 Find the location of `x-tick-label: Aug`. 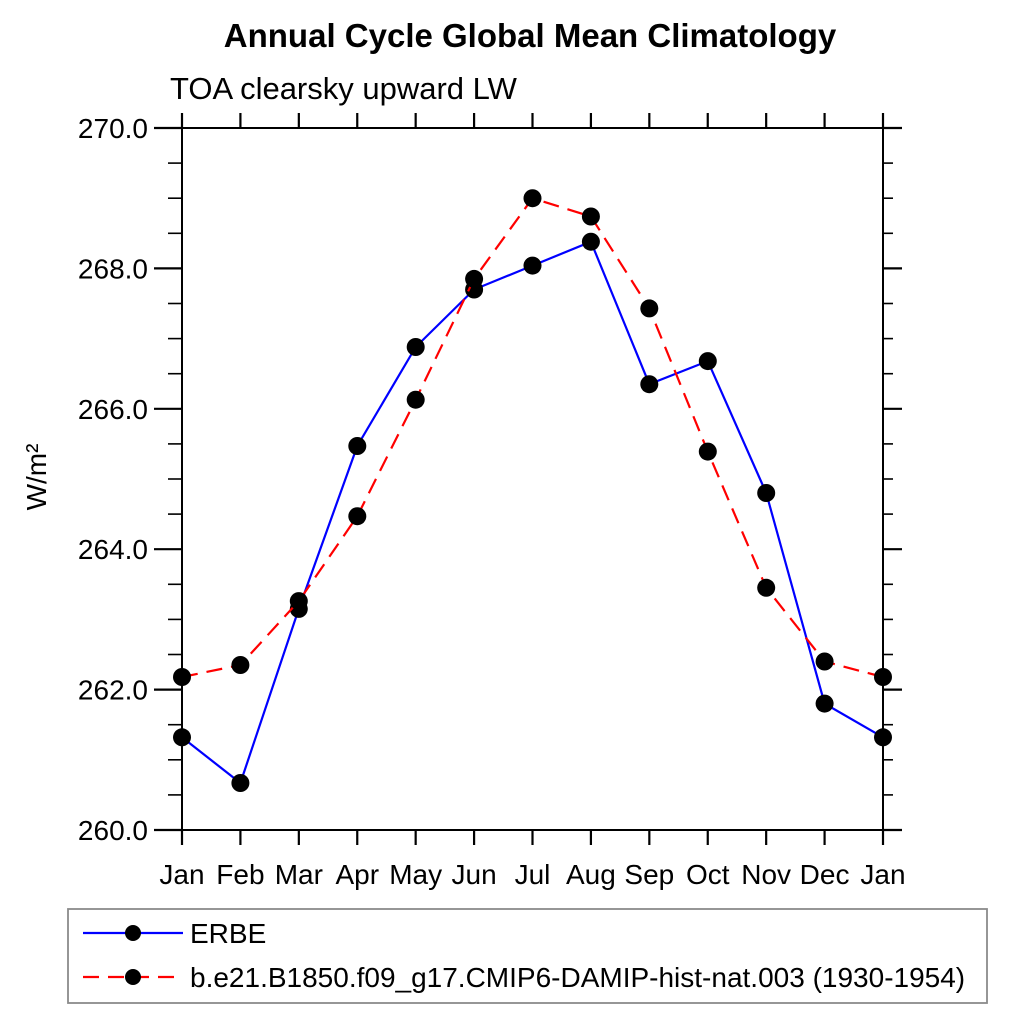

x-tick-label: Aug is located at coordinates (591, 874).